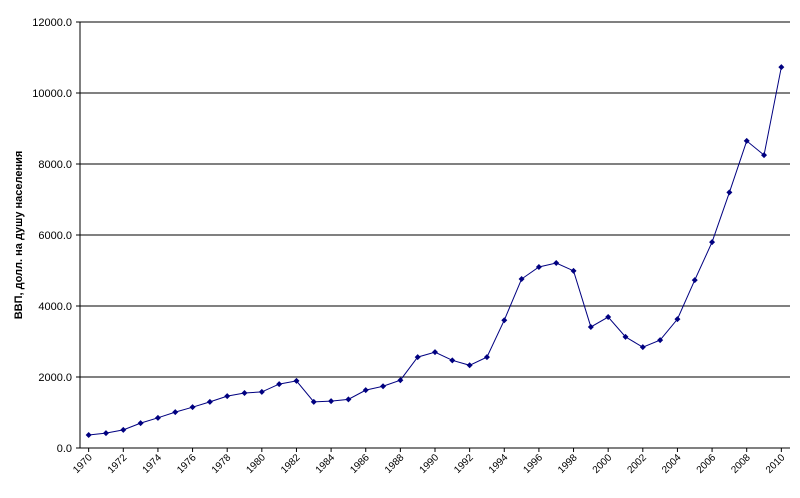 This screenshot has height=498, width=800. I want to click on y-tick-label: 12000.0, so click(52, 23).